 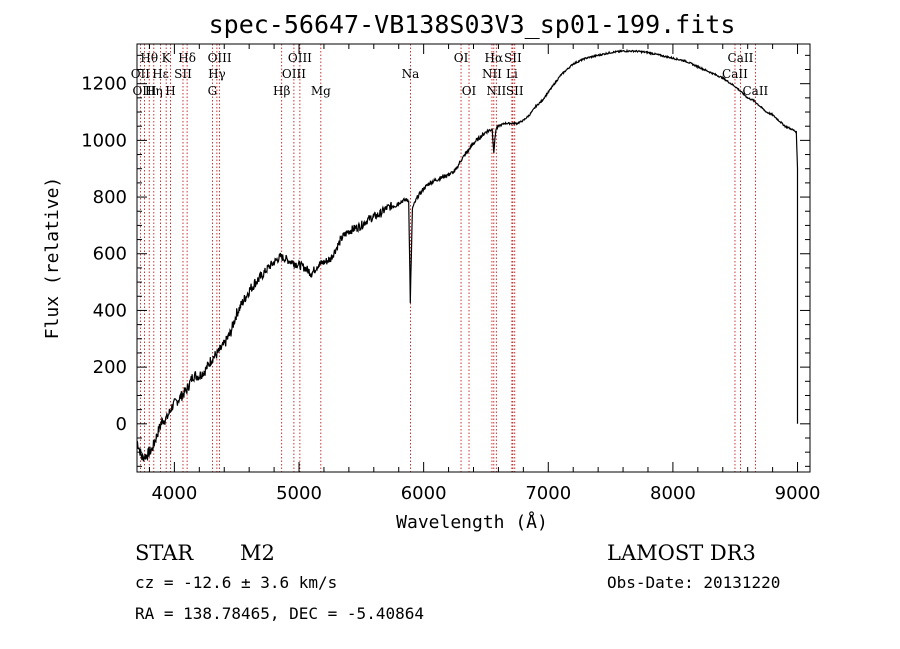 What do you see at coordinates (494, 58) in the screenshot?
I see `line-label-19: Hα` at bounding box center [494, 58].